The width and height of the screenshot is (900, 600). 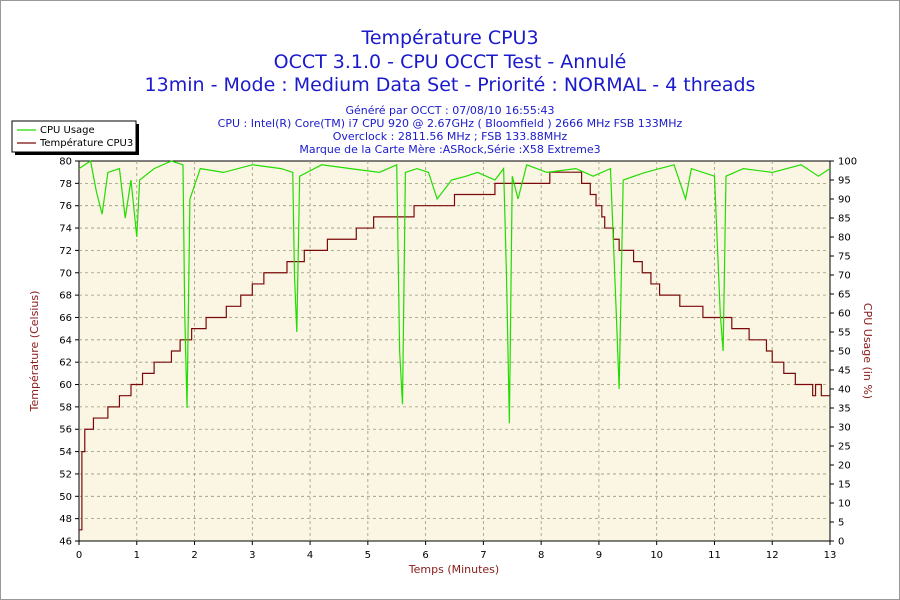 What do you see at coordinates (65, 318) in the screenshot?
I see `y-tick-label: 66` at bounding box center [65, 318].